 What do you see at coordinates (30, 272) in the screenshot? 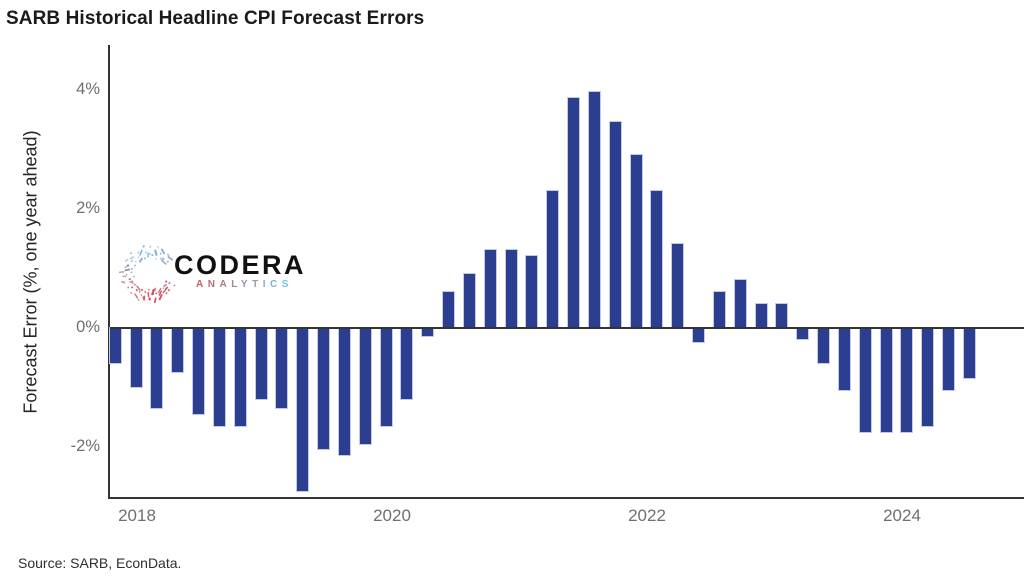
I see `y-axis-title: Forecast Error (%, one year ahead)` at bounding box center [30, 272].